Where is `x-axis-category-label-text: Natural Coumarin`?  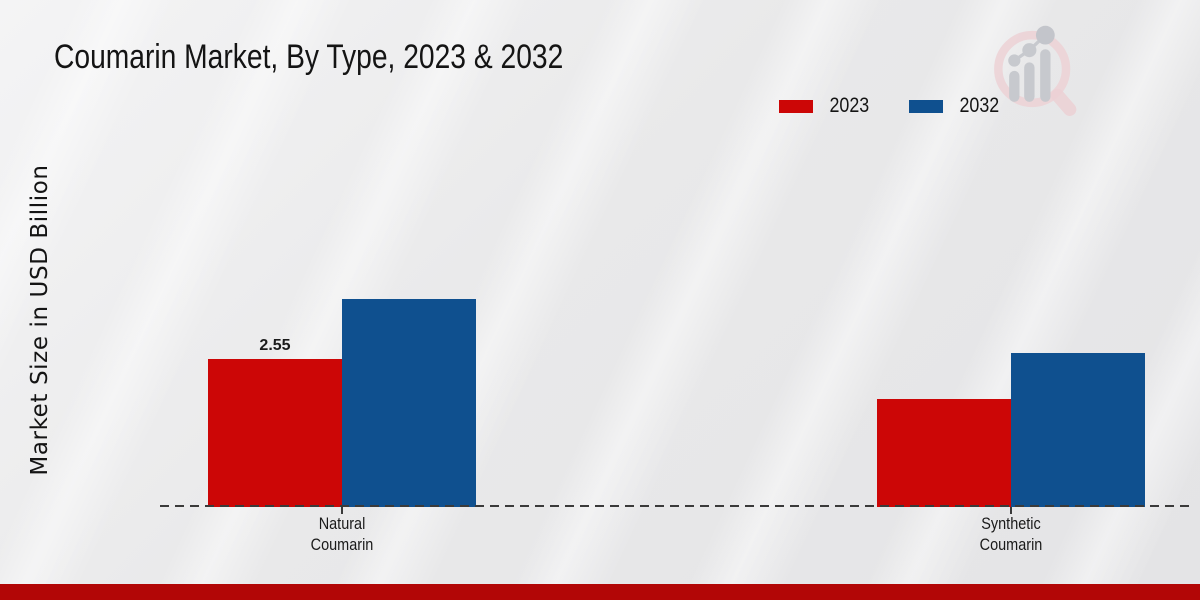
x-axis-category-label-text: Natural Coumarin is located at coordinates (342, 534).